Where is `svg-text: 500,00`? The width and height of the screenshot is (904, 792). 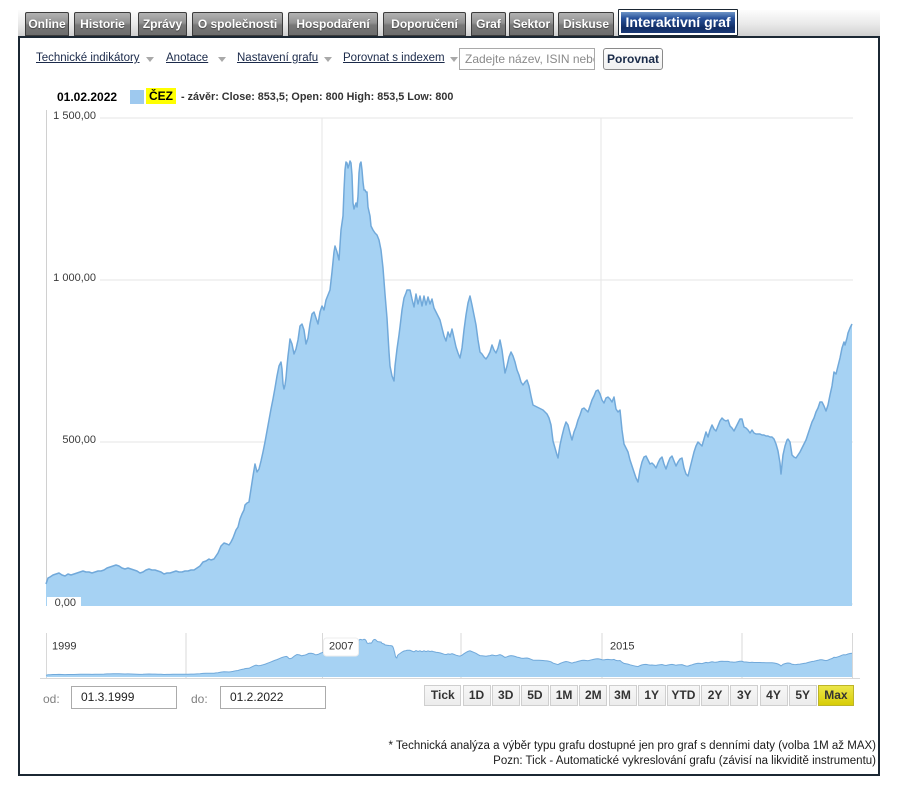 svg-text: 500,00 is located at coordinates (79, 440).